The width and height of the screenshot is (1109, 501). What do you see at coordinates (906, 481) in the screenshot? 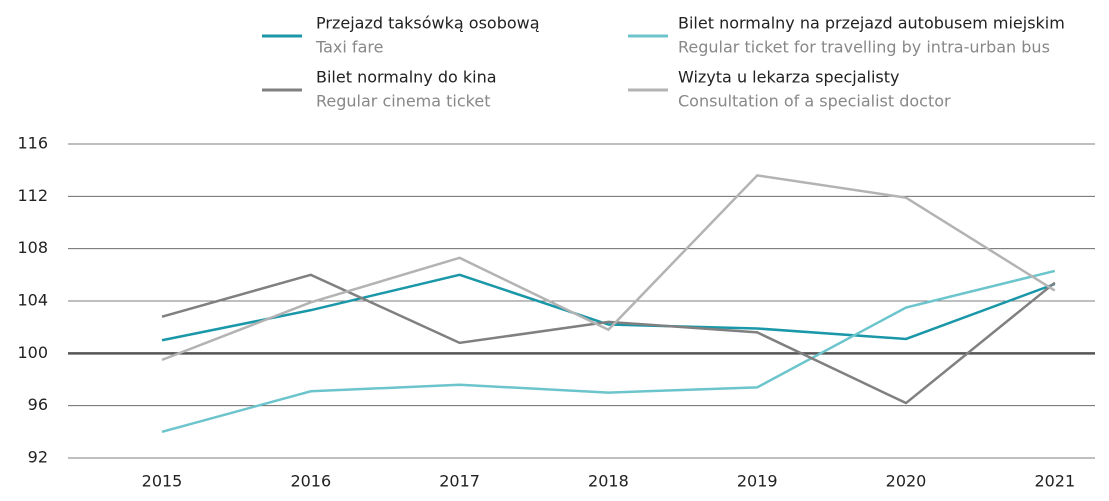
I see `x-tick-label: 2020` at bounding box center [906, 481].